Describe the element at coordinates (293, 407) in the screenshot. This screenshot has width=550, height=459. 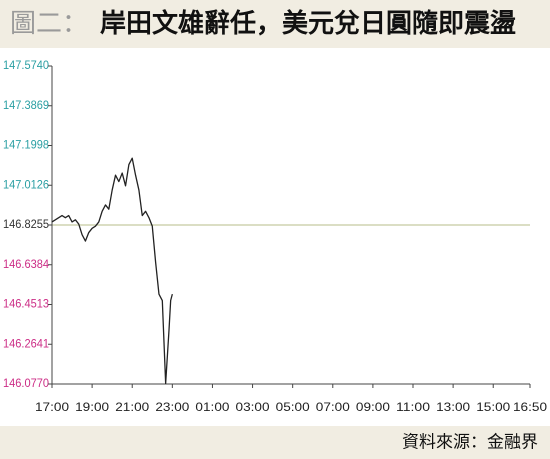
I see `x-tick-label: 05:00` at that location.